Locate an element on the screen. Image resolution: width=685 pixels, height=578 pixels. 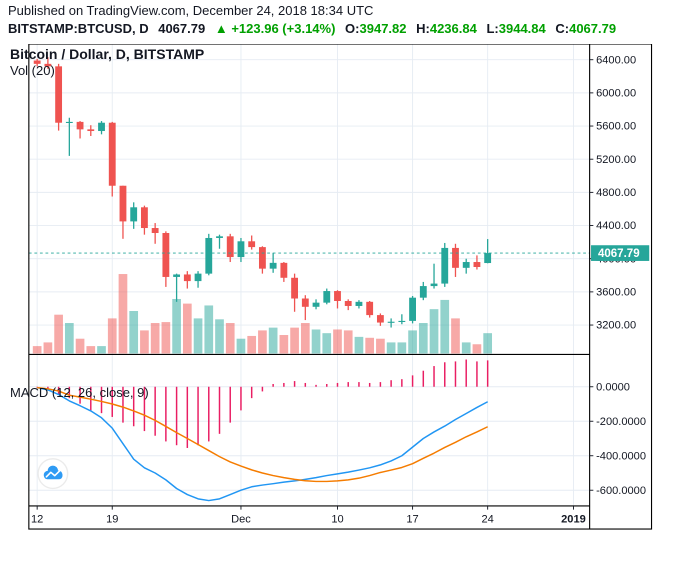
open-value: 3947.82 is located at coordinates (383, 28).